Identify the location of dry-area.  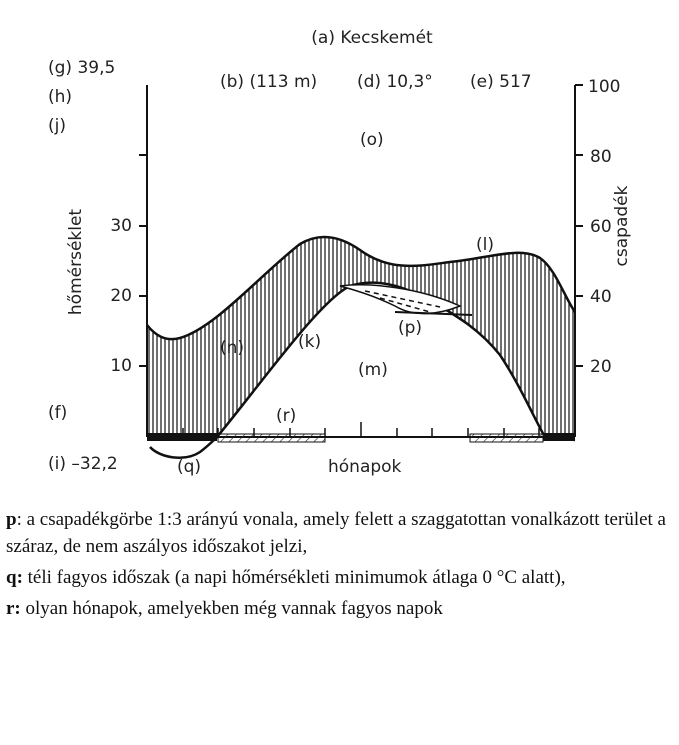
(400, 299).